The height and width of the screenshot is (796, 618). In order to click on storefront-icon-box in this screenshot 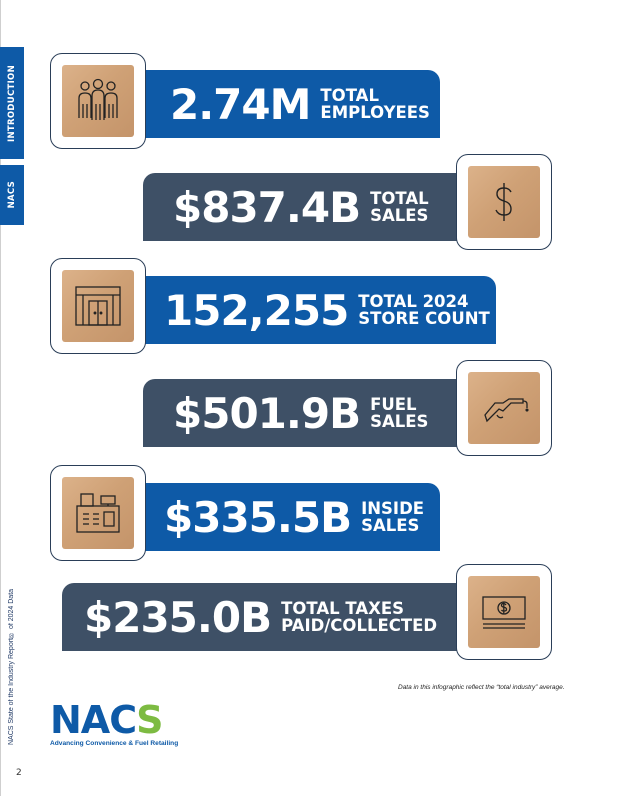, I will do `click(98, 306)`.